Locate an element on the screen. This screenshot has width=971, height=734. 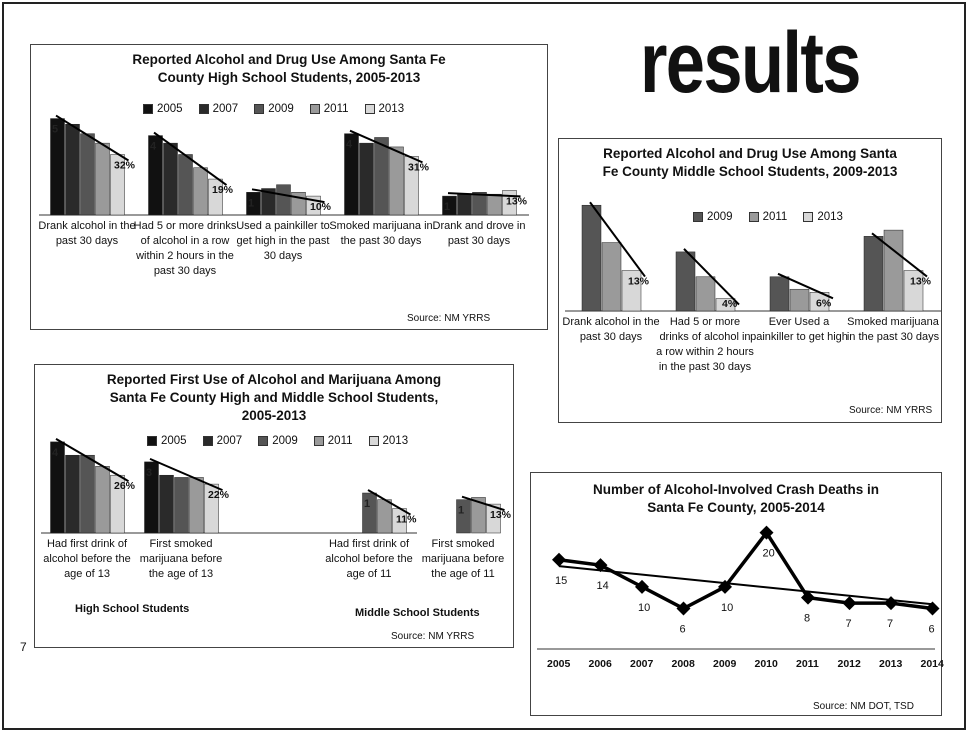
category-label: Drank alcohol in the past 30 days is located at coordinates (611, 329).